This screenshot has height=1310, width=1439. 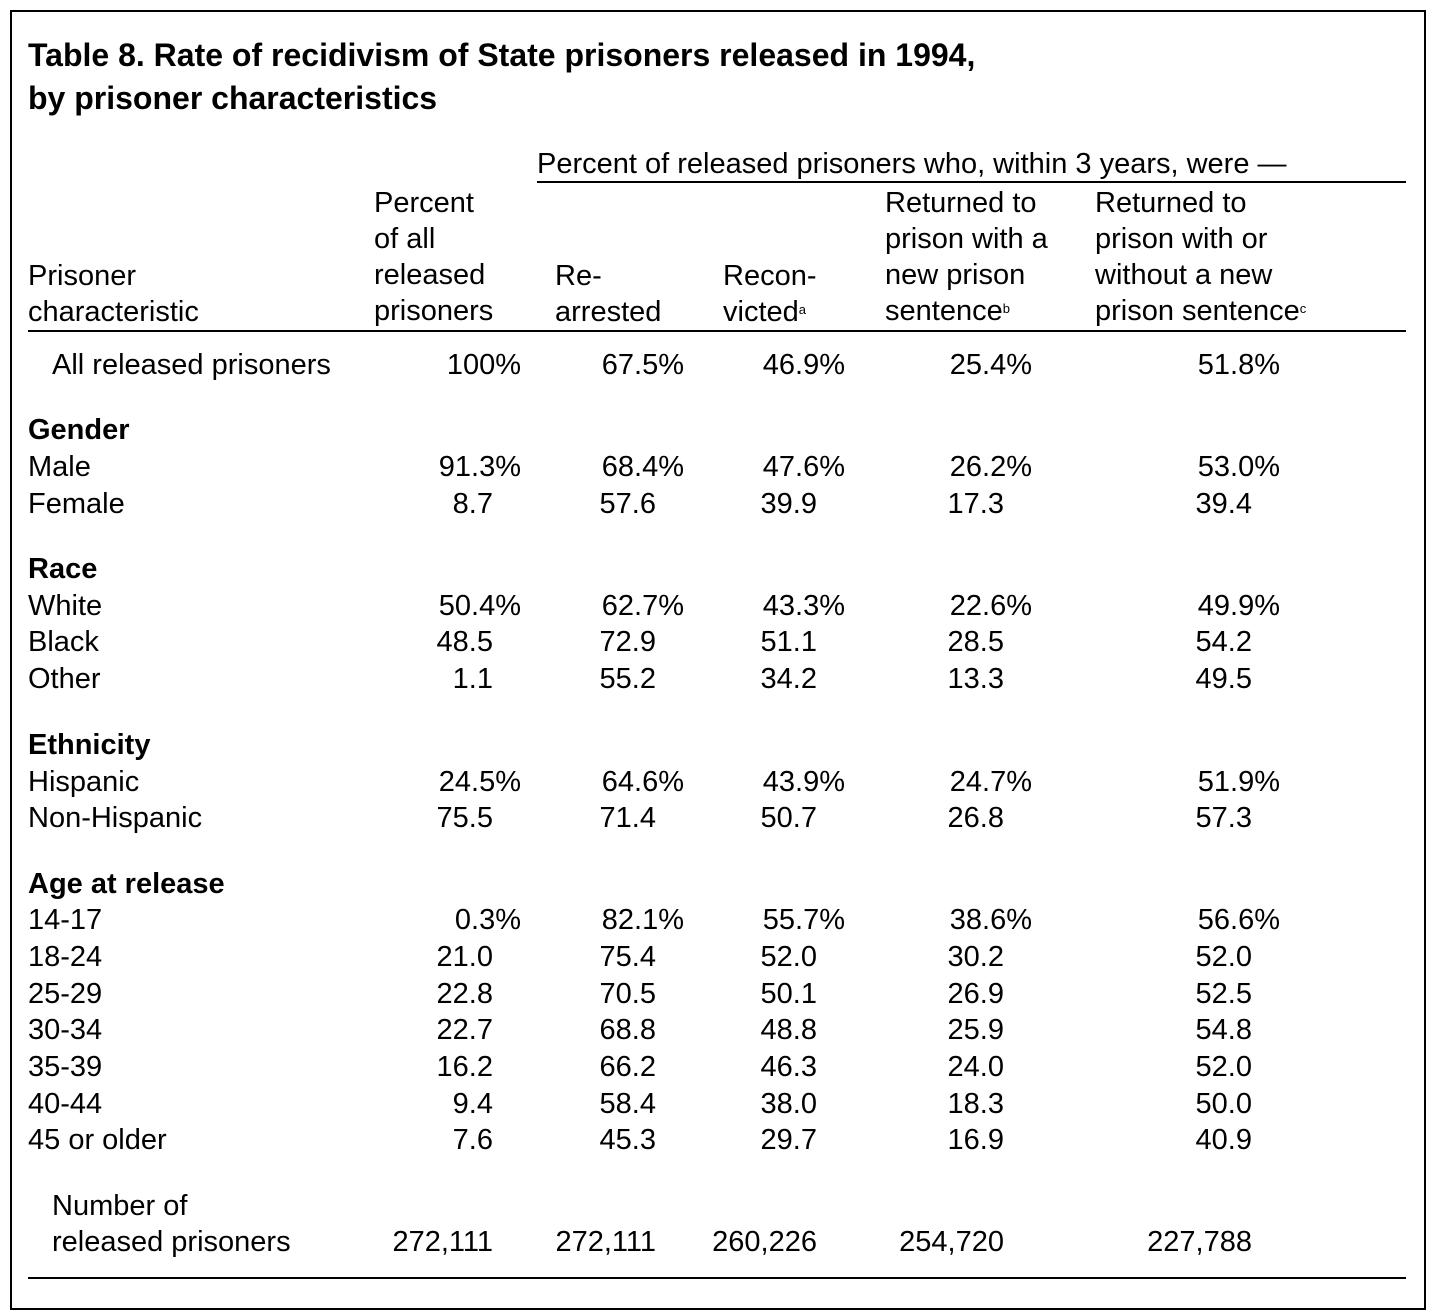 What do you see at coordinates (464, 1067) in the screenshot?
I see `table-cell: 16.2` at bounding box center [464, 1067].